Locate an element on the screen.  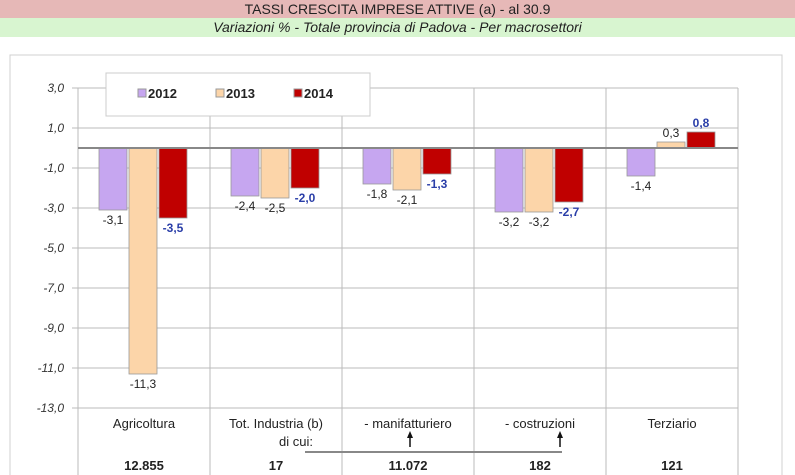
y-tick-label: 3,0 is located at coordinates (55, 88).